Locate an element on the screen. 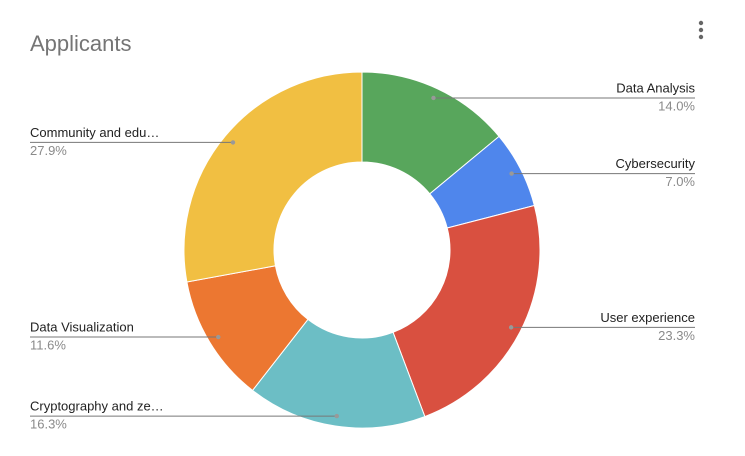 The image size is (745, 456). label-percent: 14.0% is located at coordinates (676, 105).